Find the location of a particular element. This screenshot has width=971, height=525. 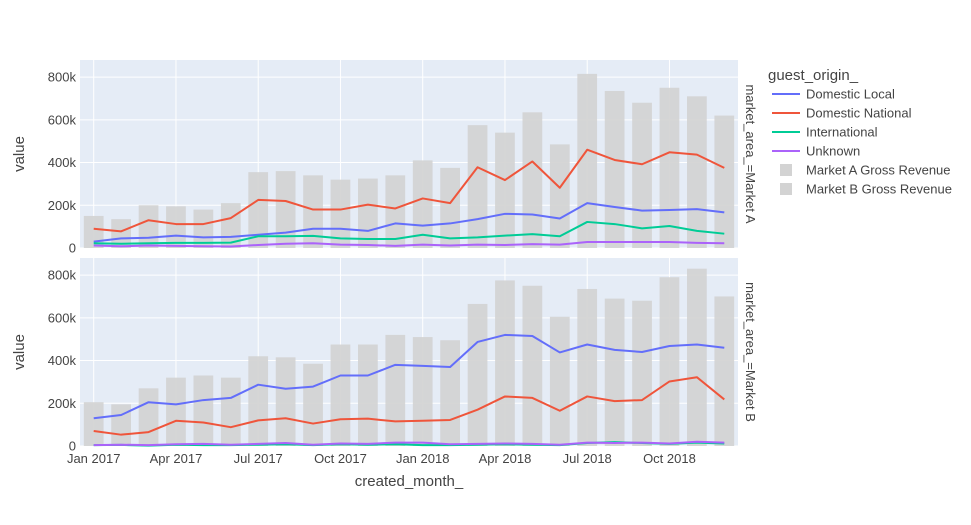

x-tick-label: Oct 2018 is located at coordinates (669, 458).